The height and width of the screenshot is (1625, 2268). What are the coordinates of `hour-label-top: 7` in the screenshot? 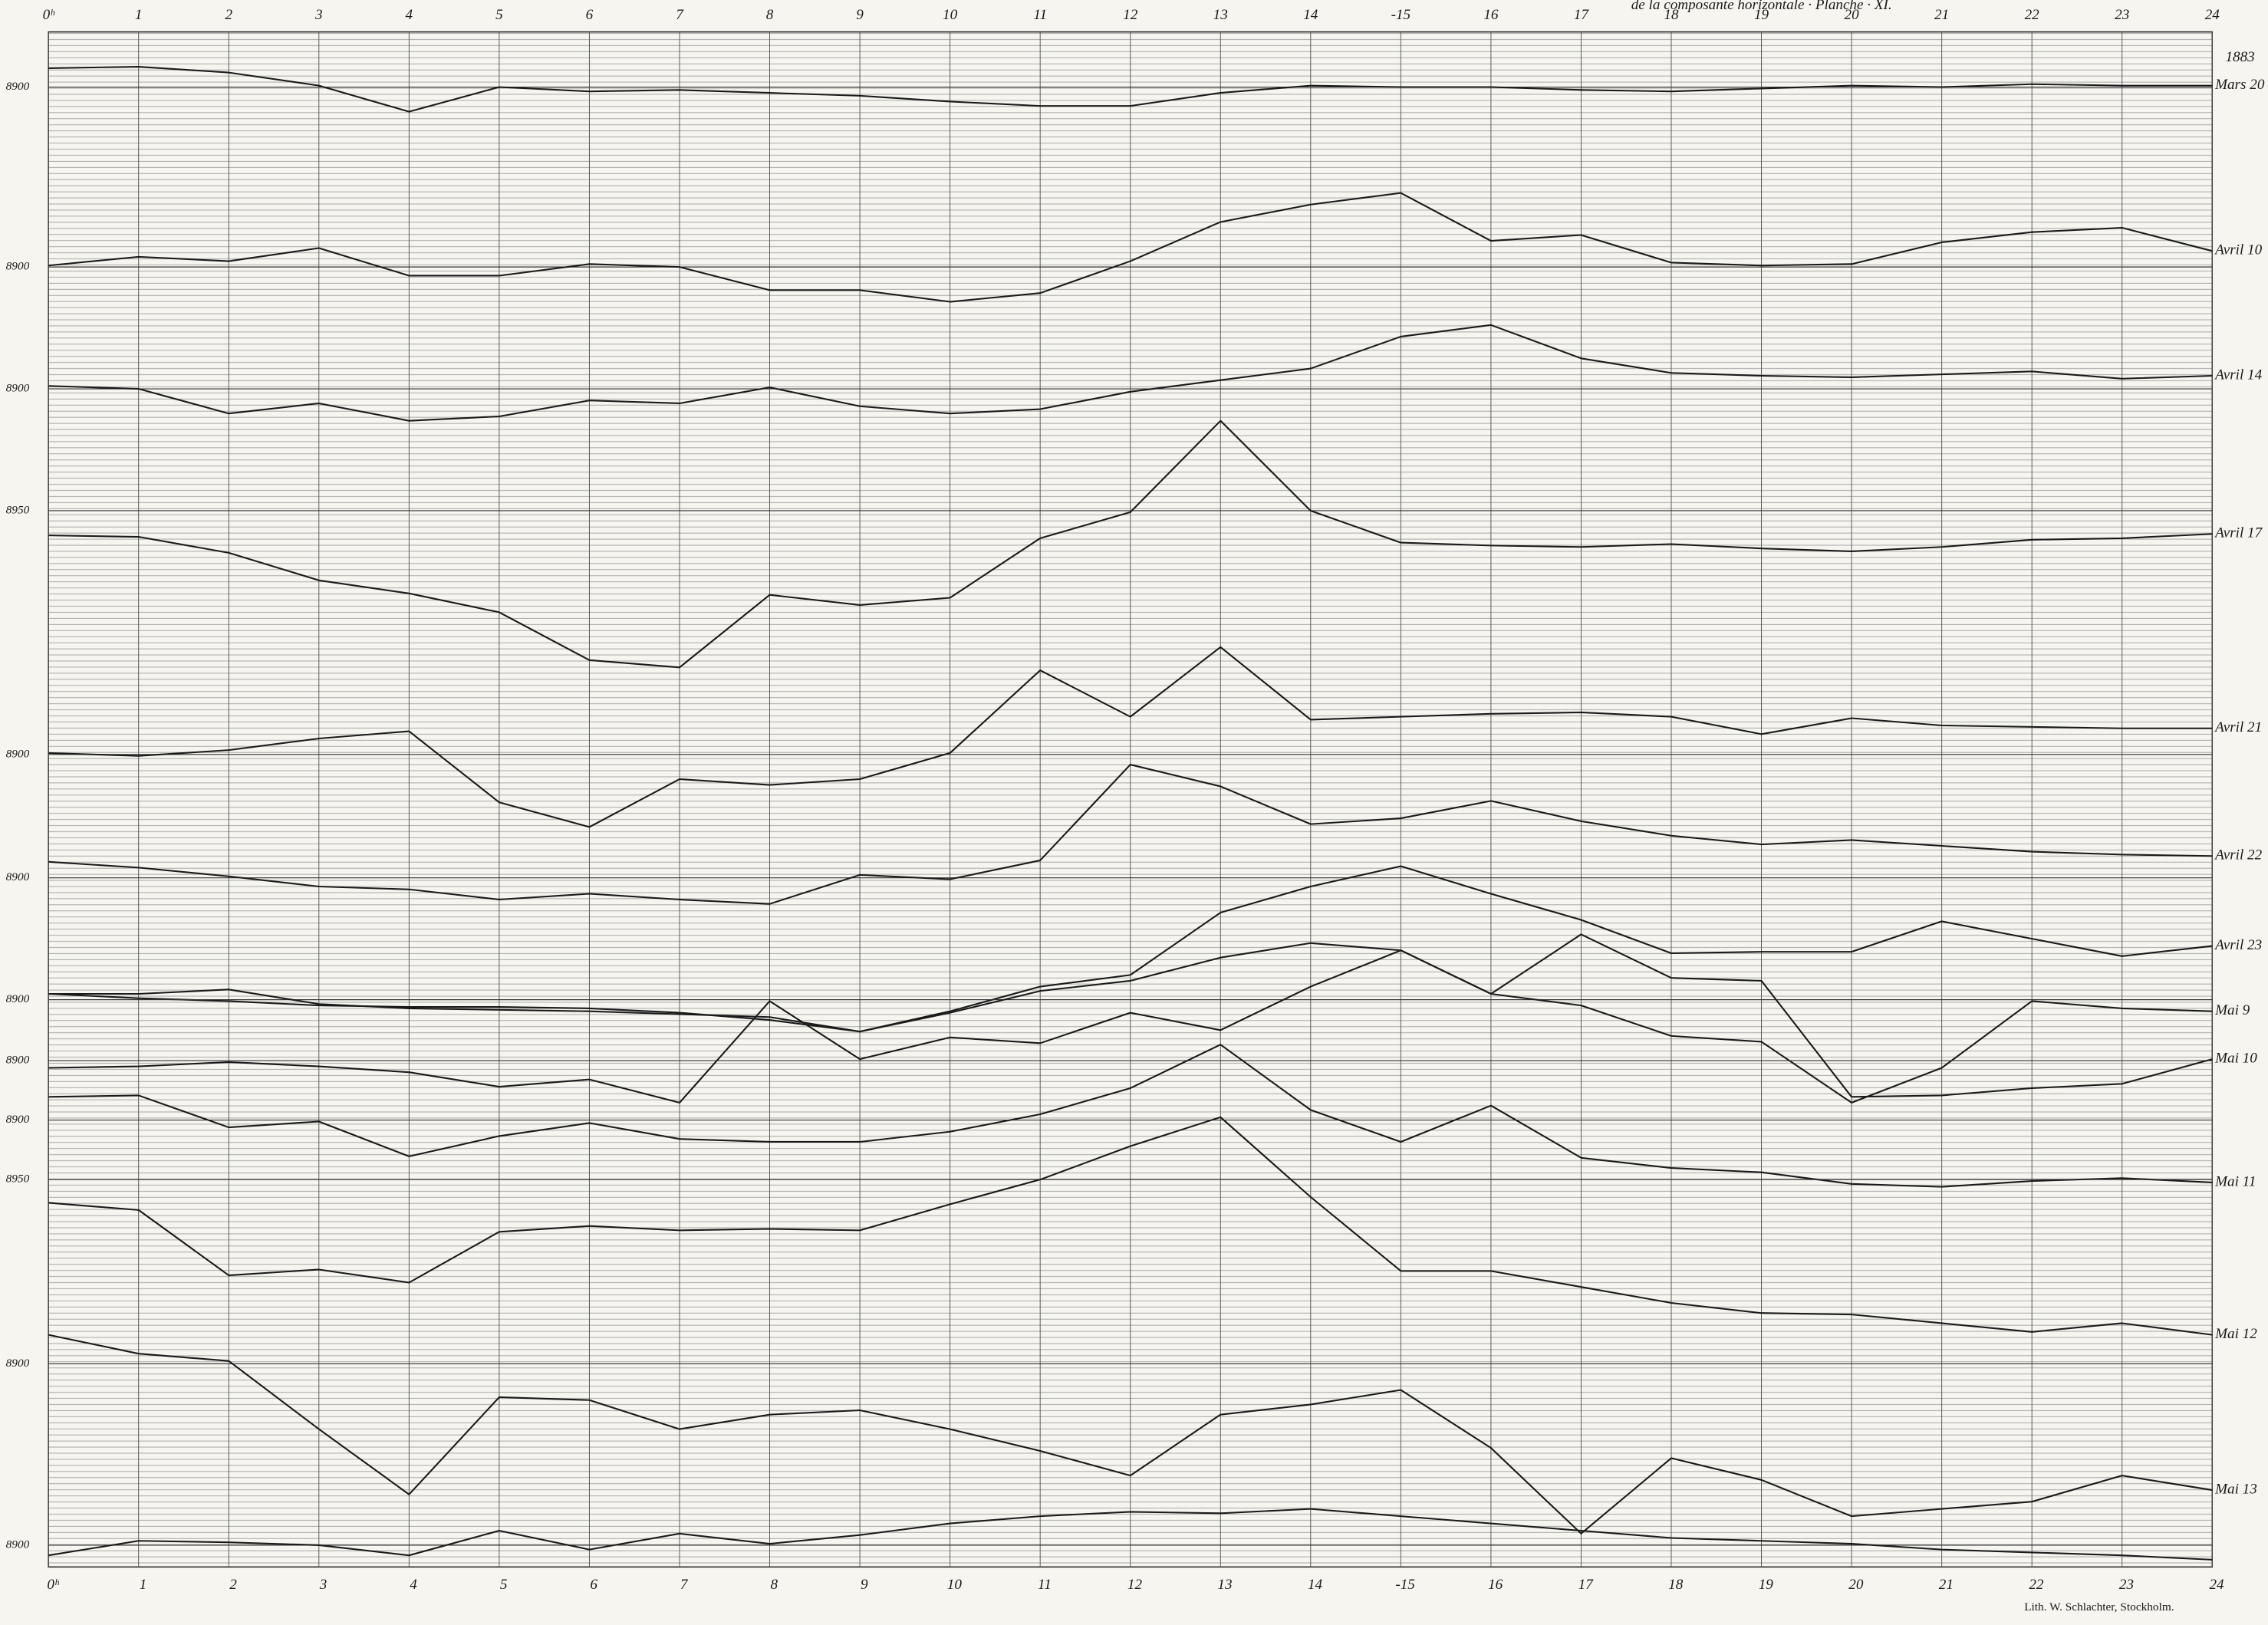 It's located at (680, 15).